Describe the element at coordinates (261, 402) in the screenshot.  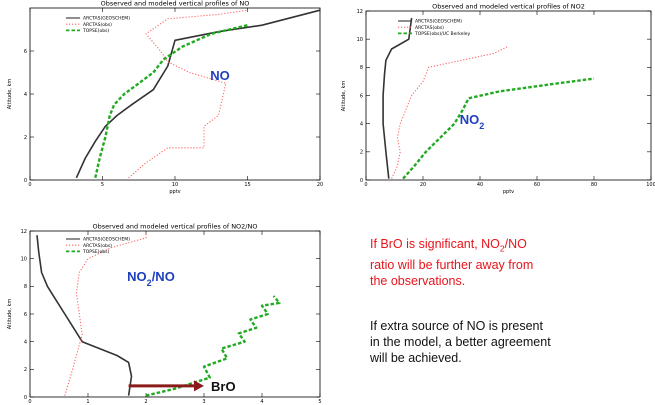
I see `x-tick-label: 4` at that location.